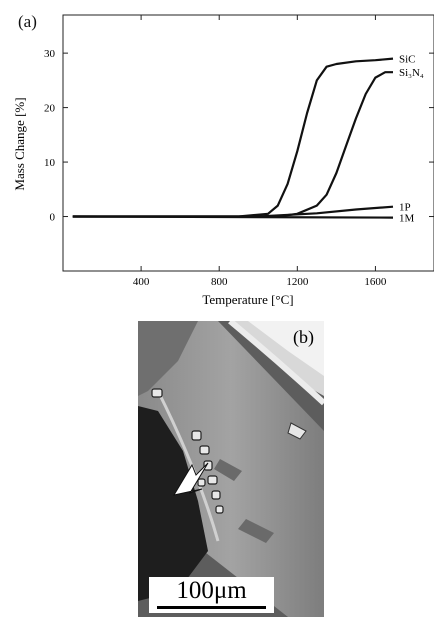 This screenshot has width=434, height=617. Describe the element at coordinates (233, 211) in the screenshot. I see `series-line-1p` at that location.